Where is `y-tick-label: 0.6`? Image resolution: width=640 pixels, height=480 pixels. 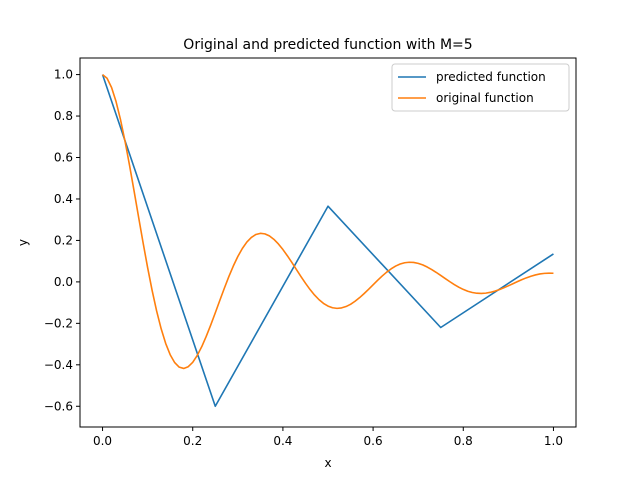
y-tick-label: 0.6 is located at coordinates (63, 158).